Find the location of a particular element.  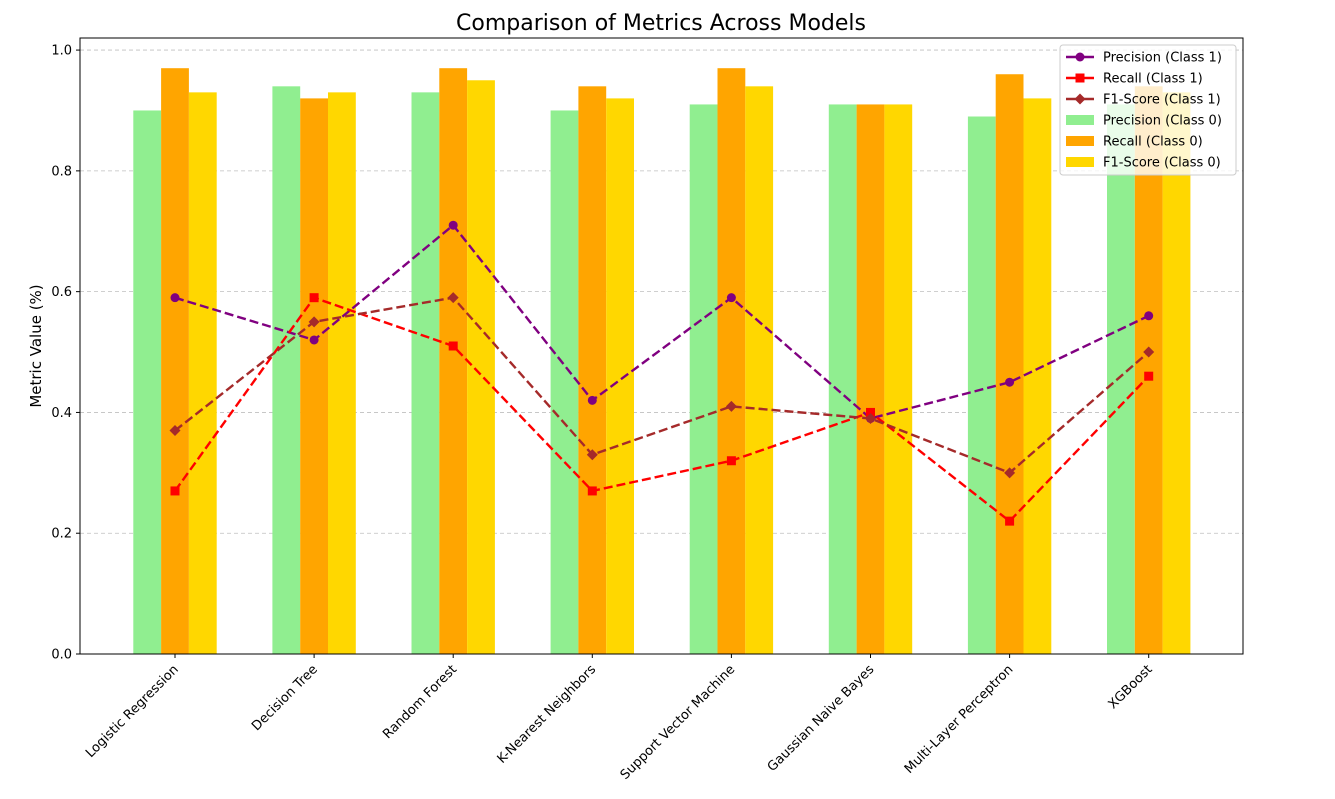

x-tick-label-4: Support Vector Machine is located at coordinates (678, 722).